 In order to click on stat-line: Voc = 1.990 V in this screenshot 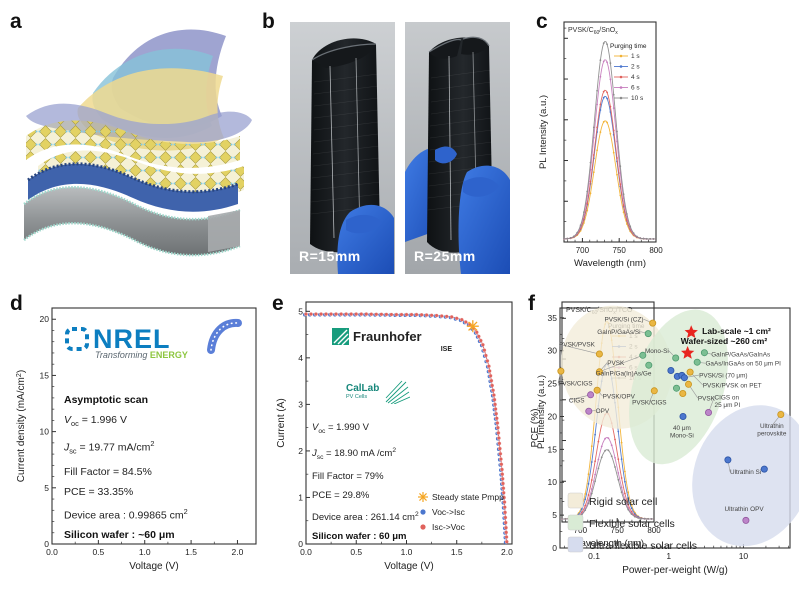, I will do `click(340, 428)`.